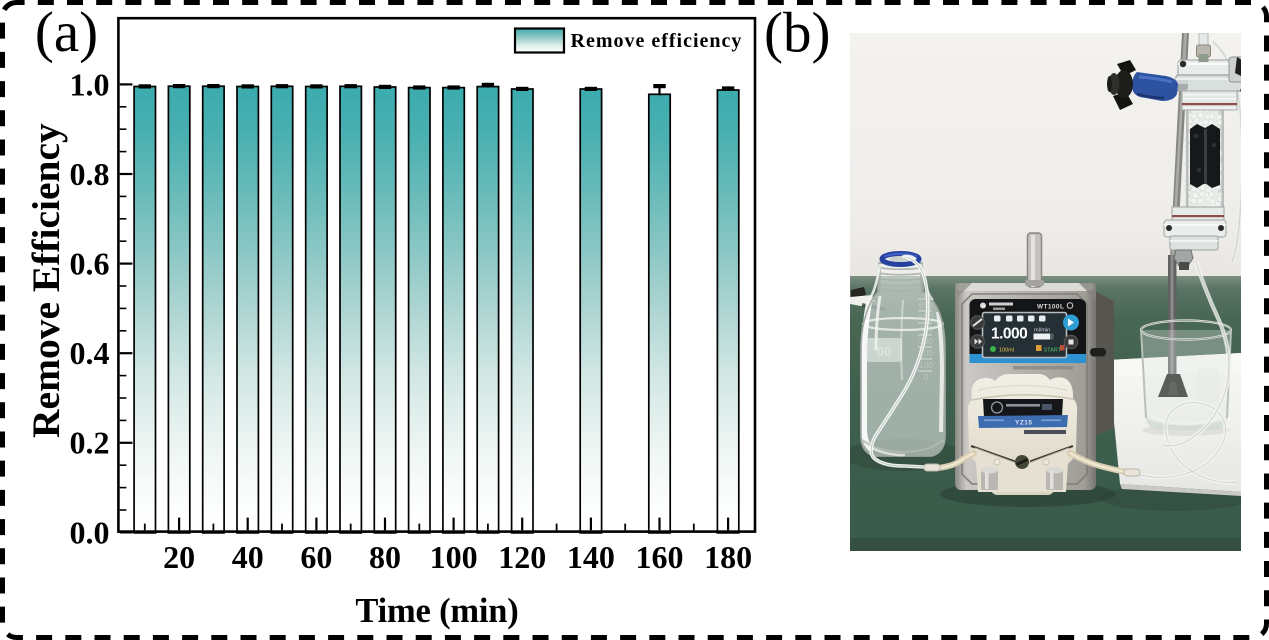 This screenshot has width=1269, height=640. Describe the element at coordinates (316, 557) in the screenshot. I see `svg-text: 60` at that location.